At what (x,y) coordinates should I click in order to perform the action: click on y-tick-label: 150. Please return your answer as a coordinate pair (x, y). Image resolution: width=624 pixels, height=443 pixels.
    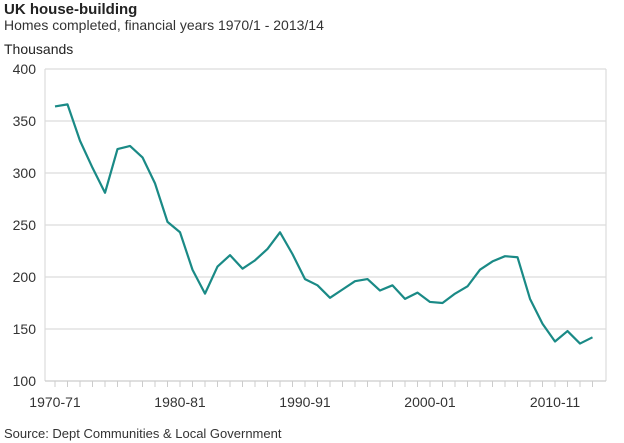
    Looking at the image, I should click on (25, 329).